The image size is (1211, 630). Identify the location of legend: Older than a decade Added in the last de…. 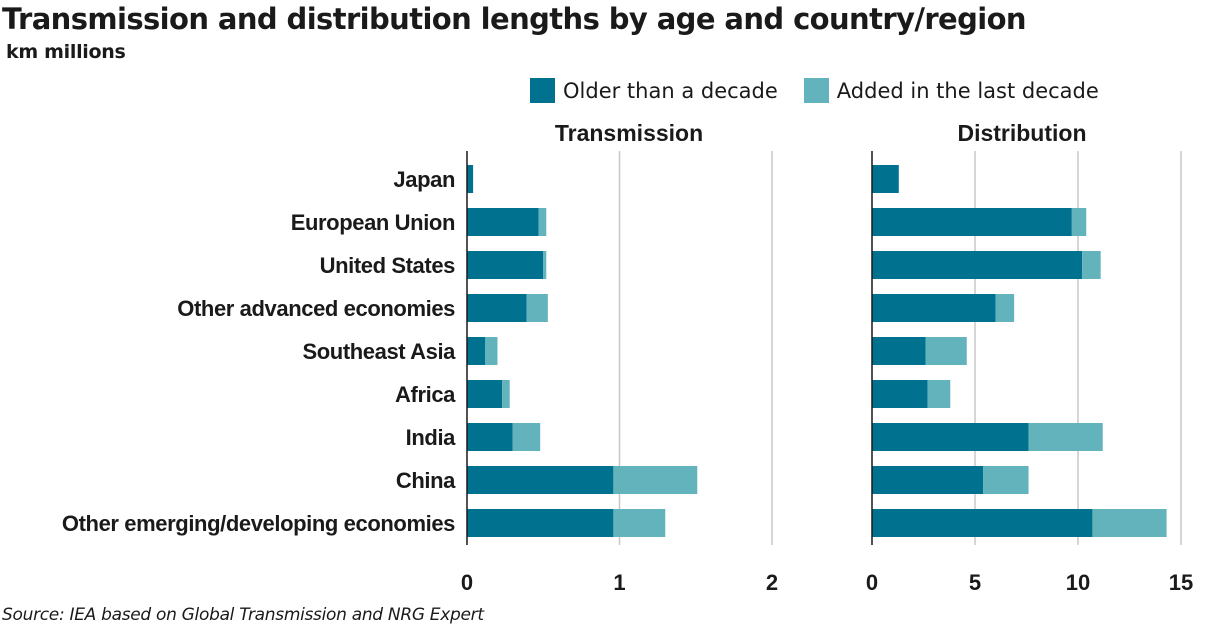
(827, 90).